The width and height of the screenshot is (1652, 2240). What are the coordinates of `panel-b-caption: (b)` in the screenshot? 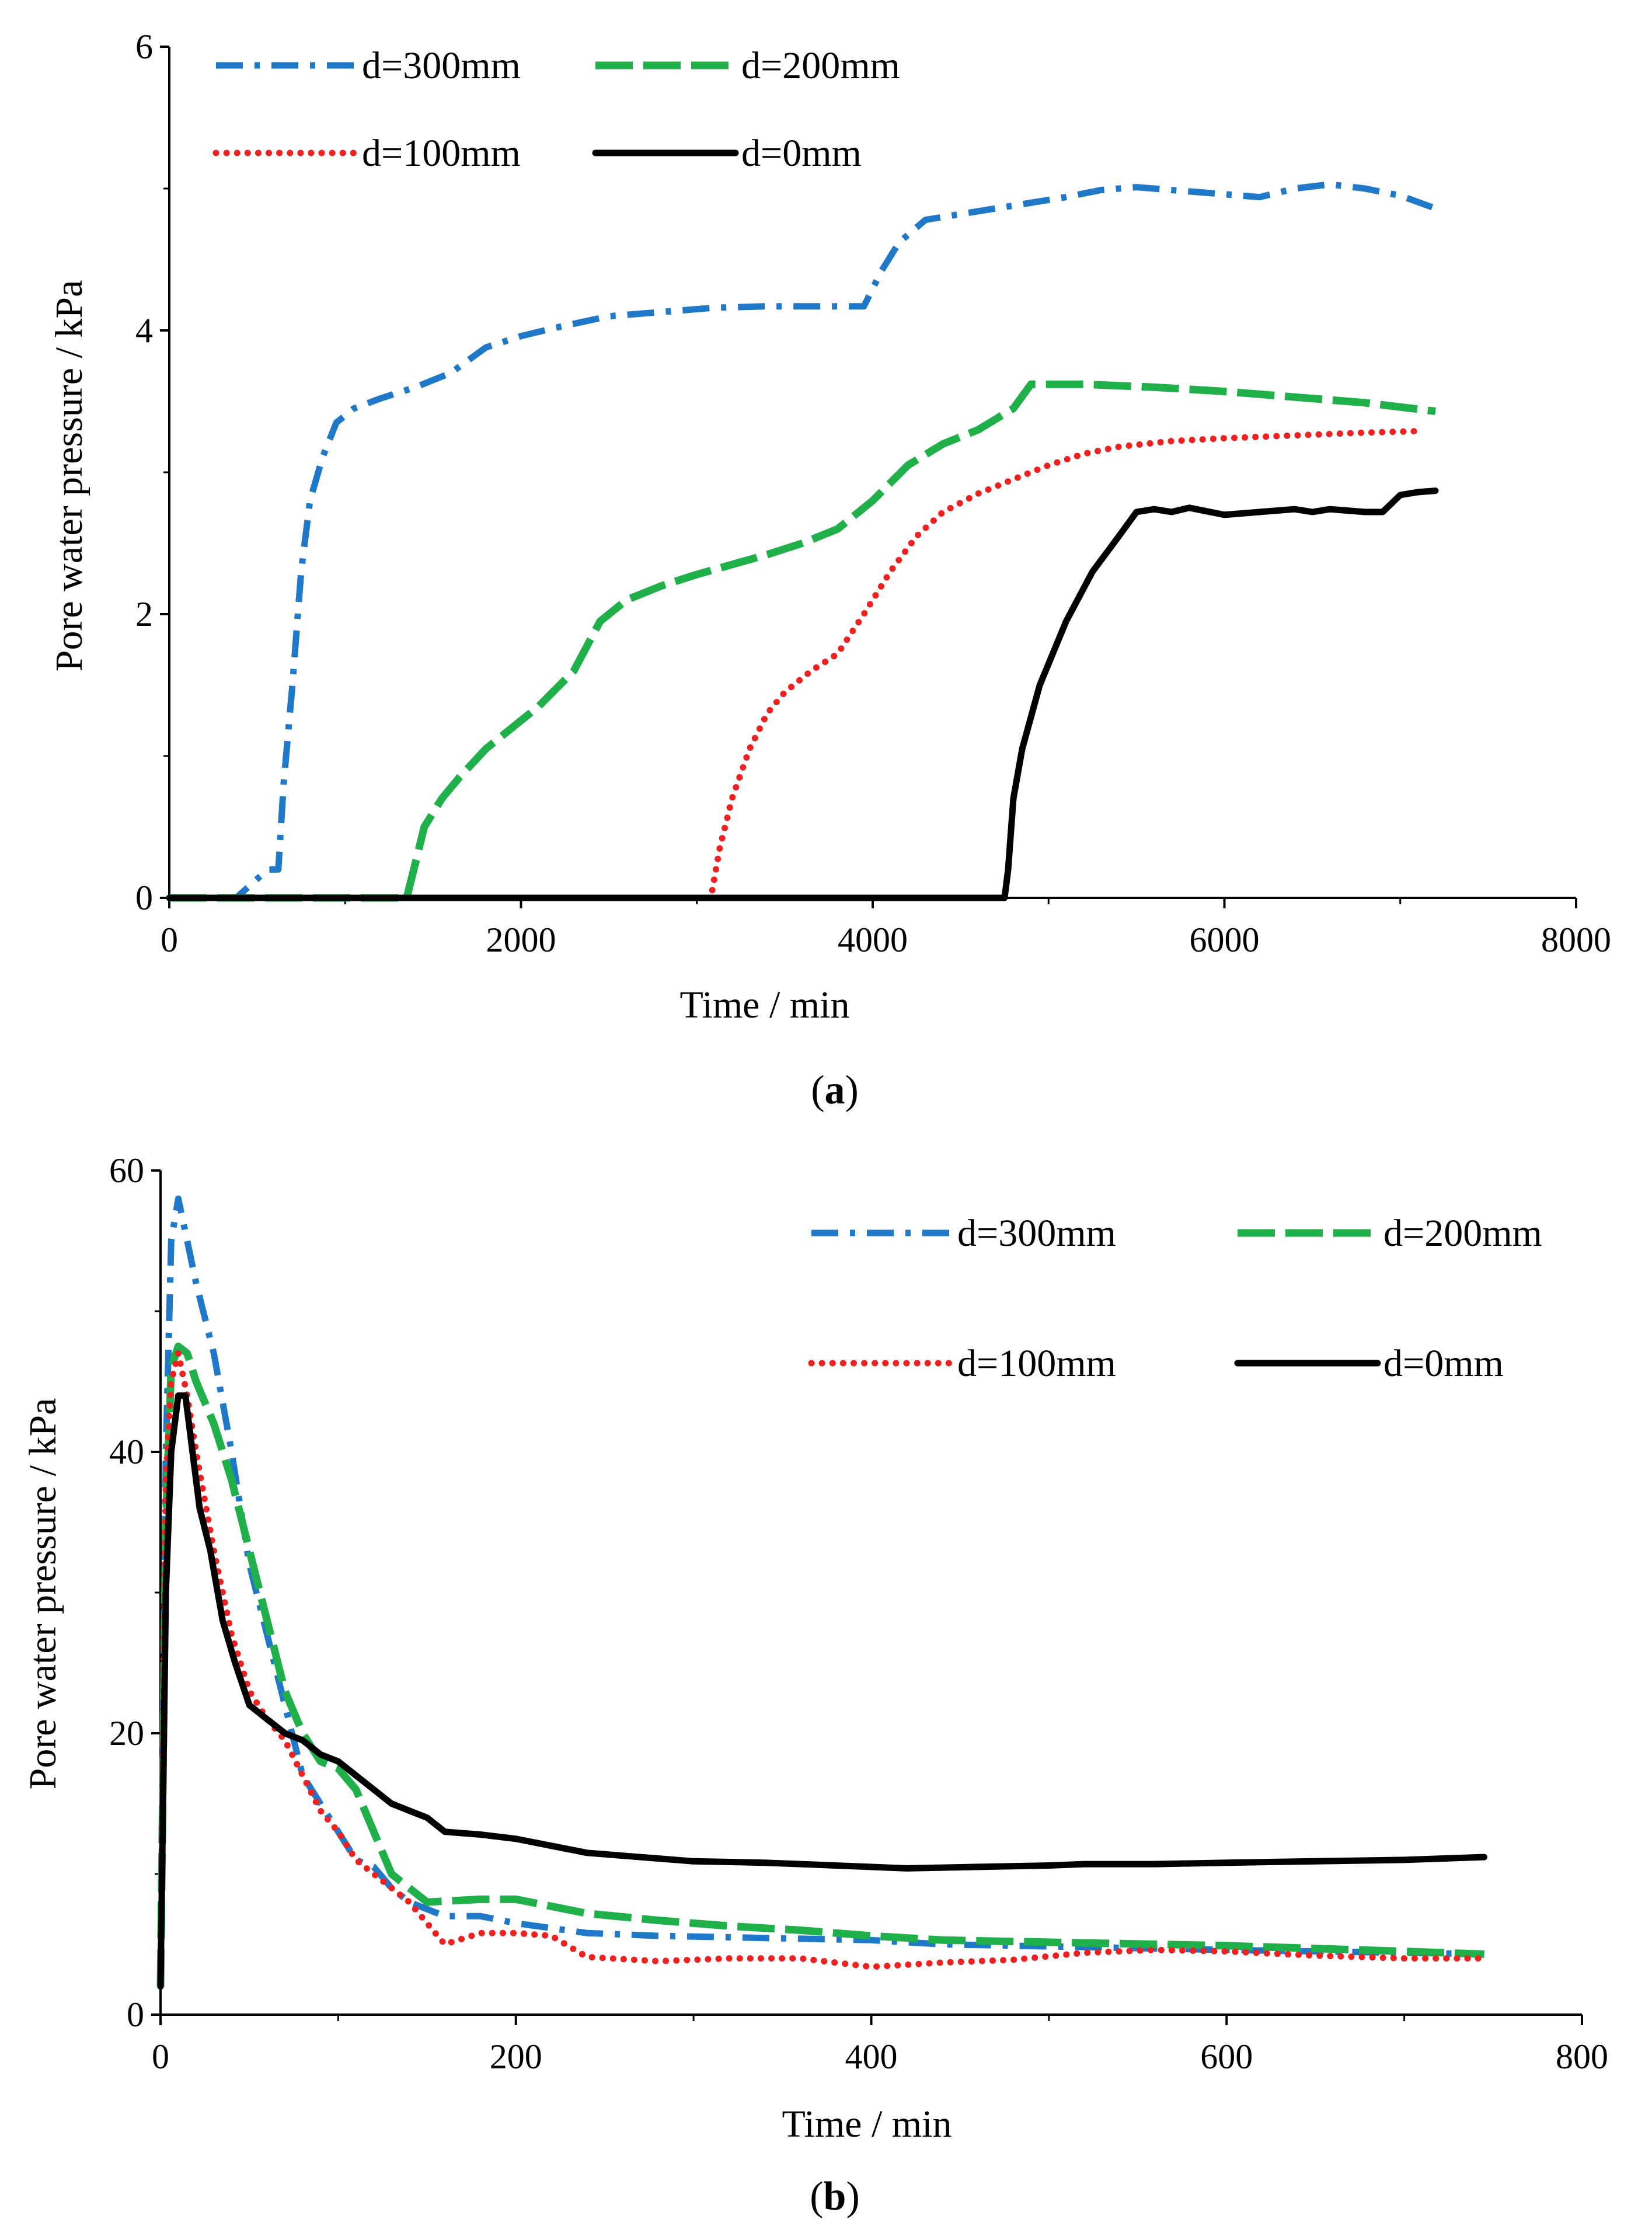 It's located at (835, 2196).